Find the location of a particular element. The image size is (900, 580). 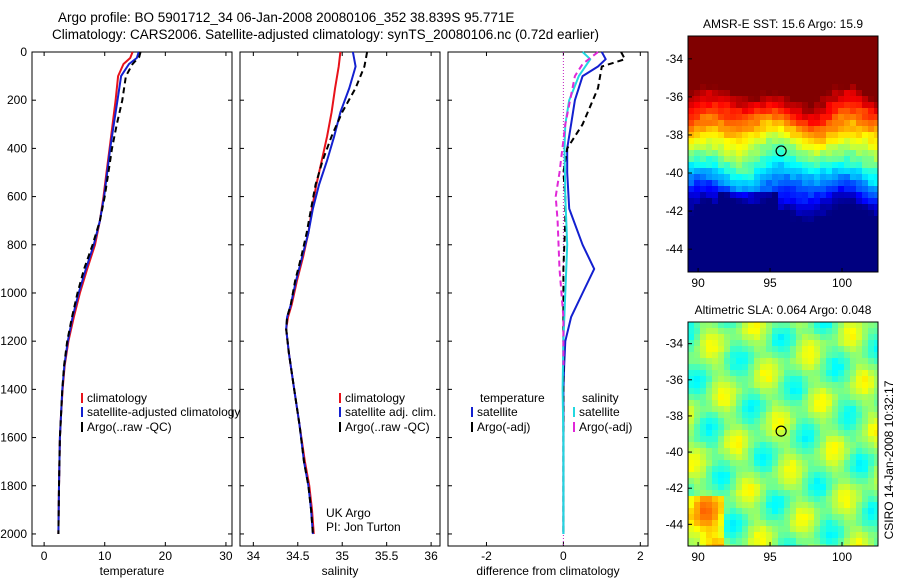

legend-entry-satellite-label: satellite adj. clim. is located at coordinates (390, 412).